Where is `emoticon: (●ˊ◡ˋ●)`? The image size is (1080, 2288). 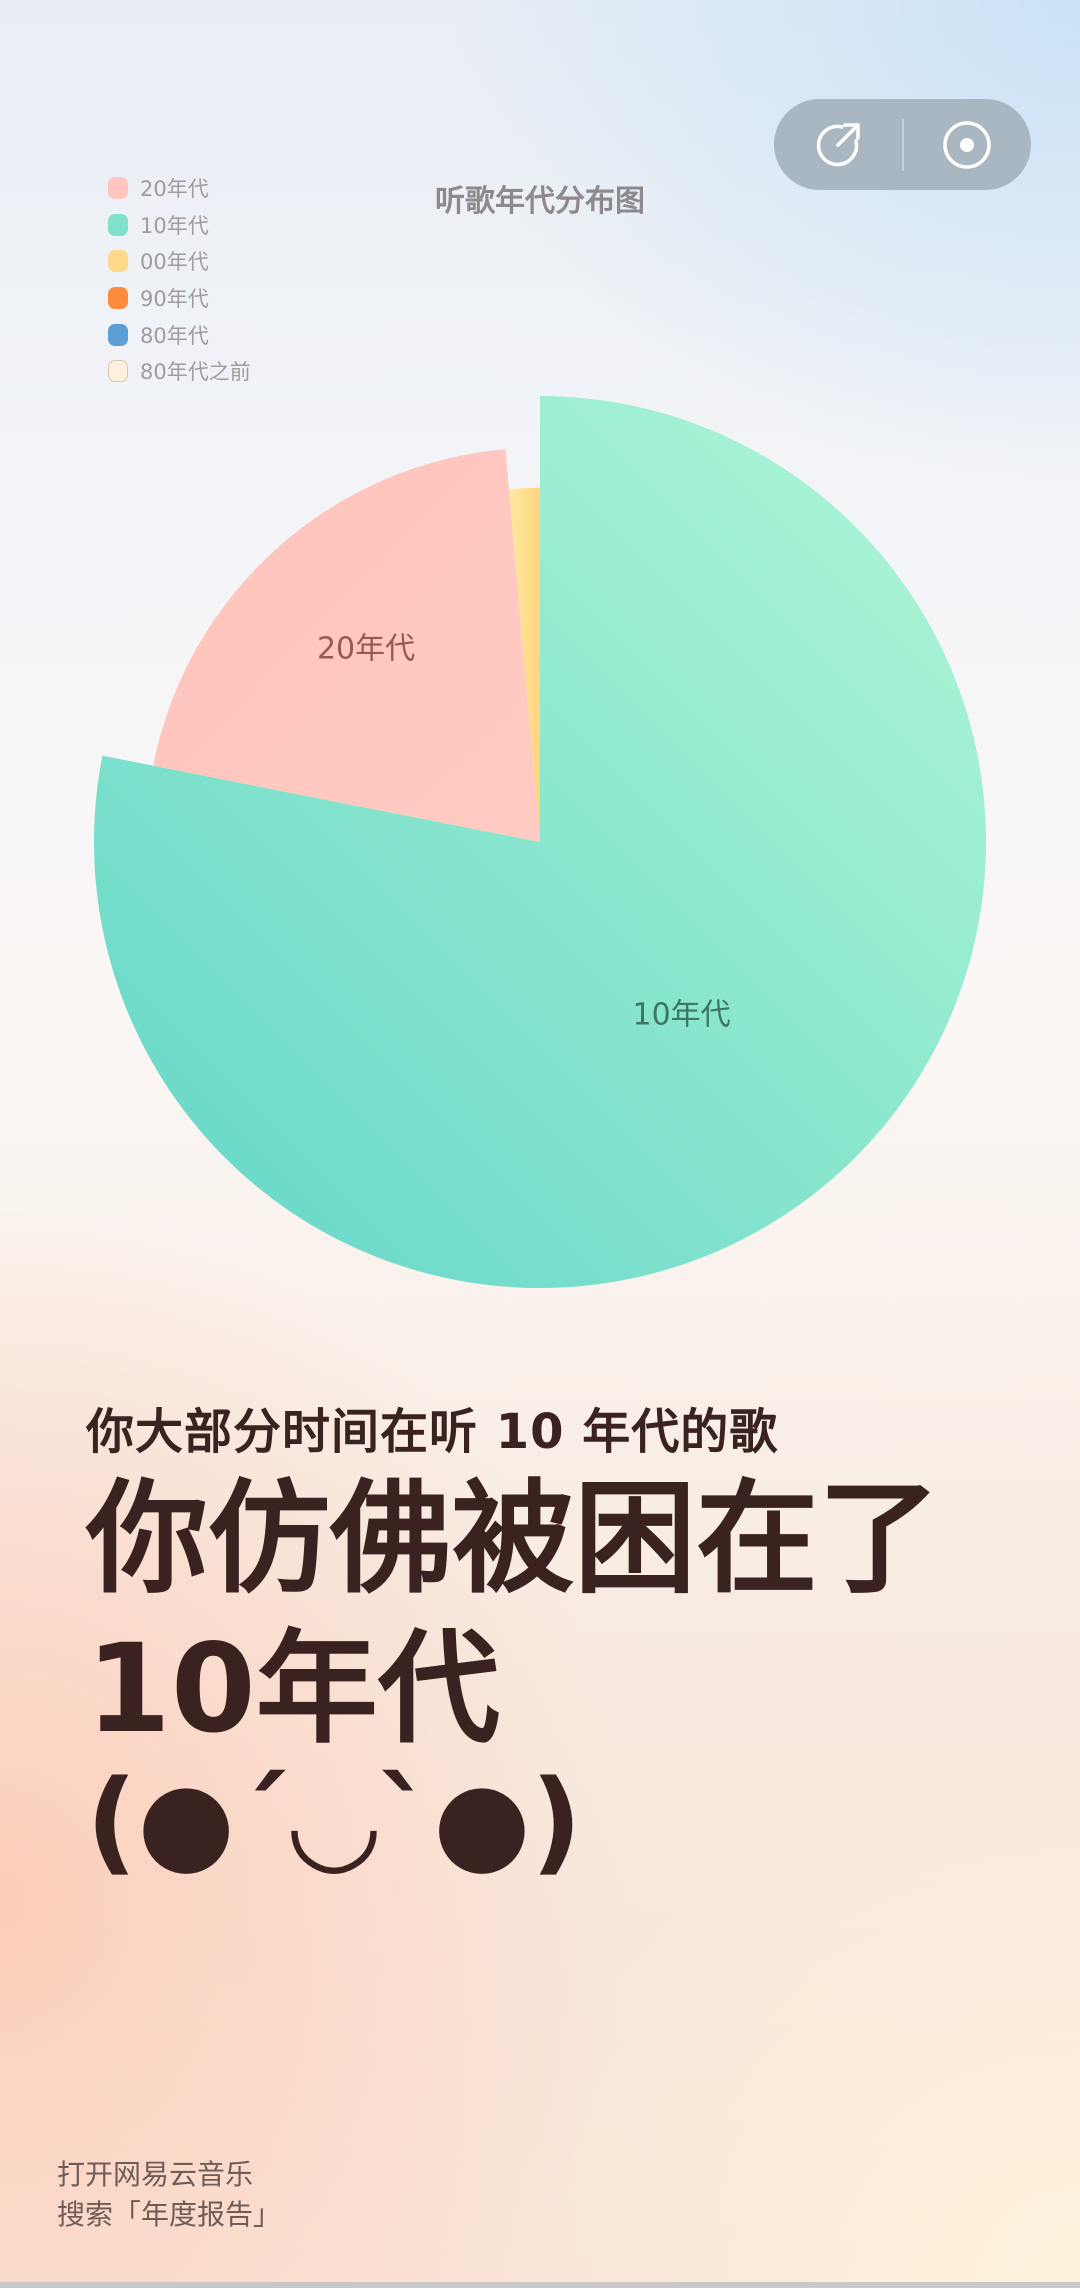
emoticon: (●ˊ◡ˋ●) is located at coordinates (334, 1822).